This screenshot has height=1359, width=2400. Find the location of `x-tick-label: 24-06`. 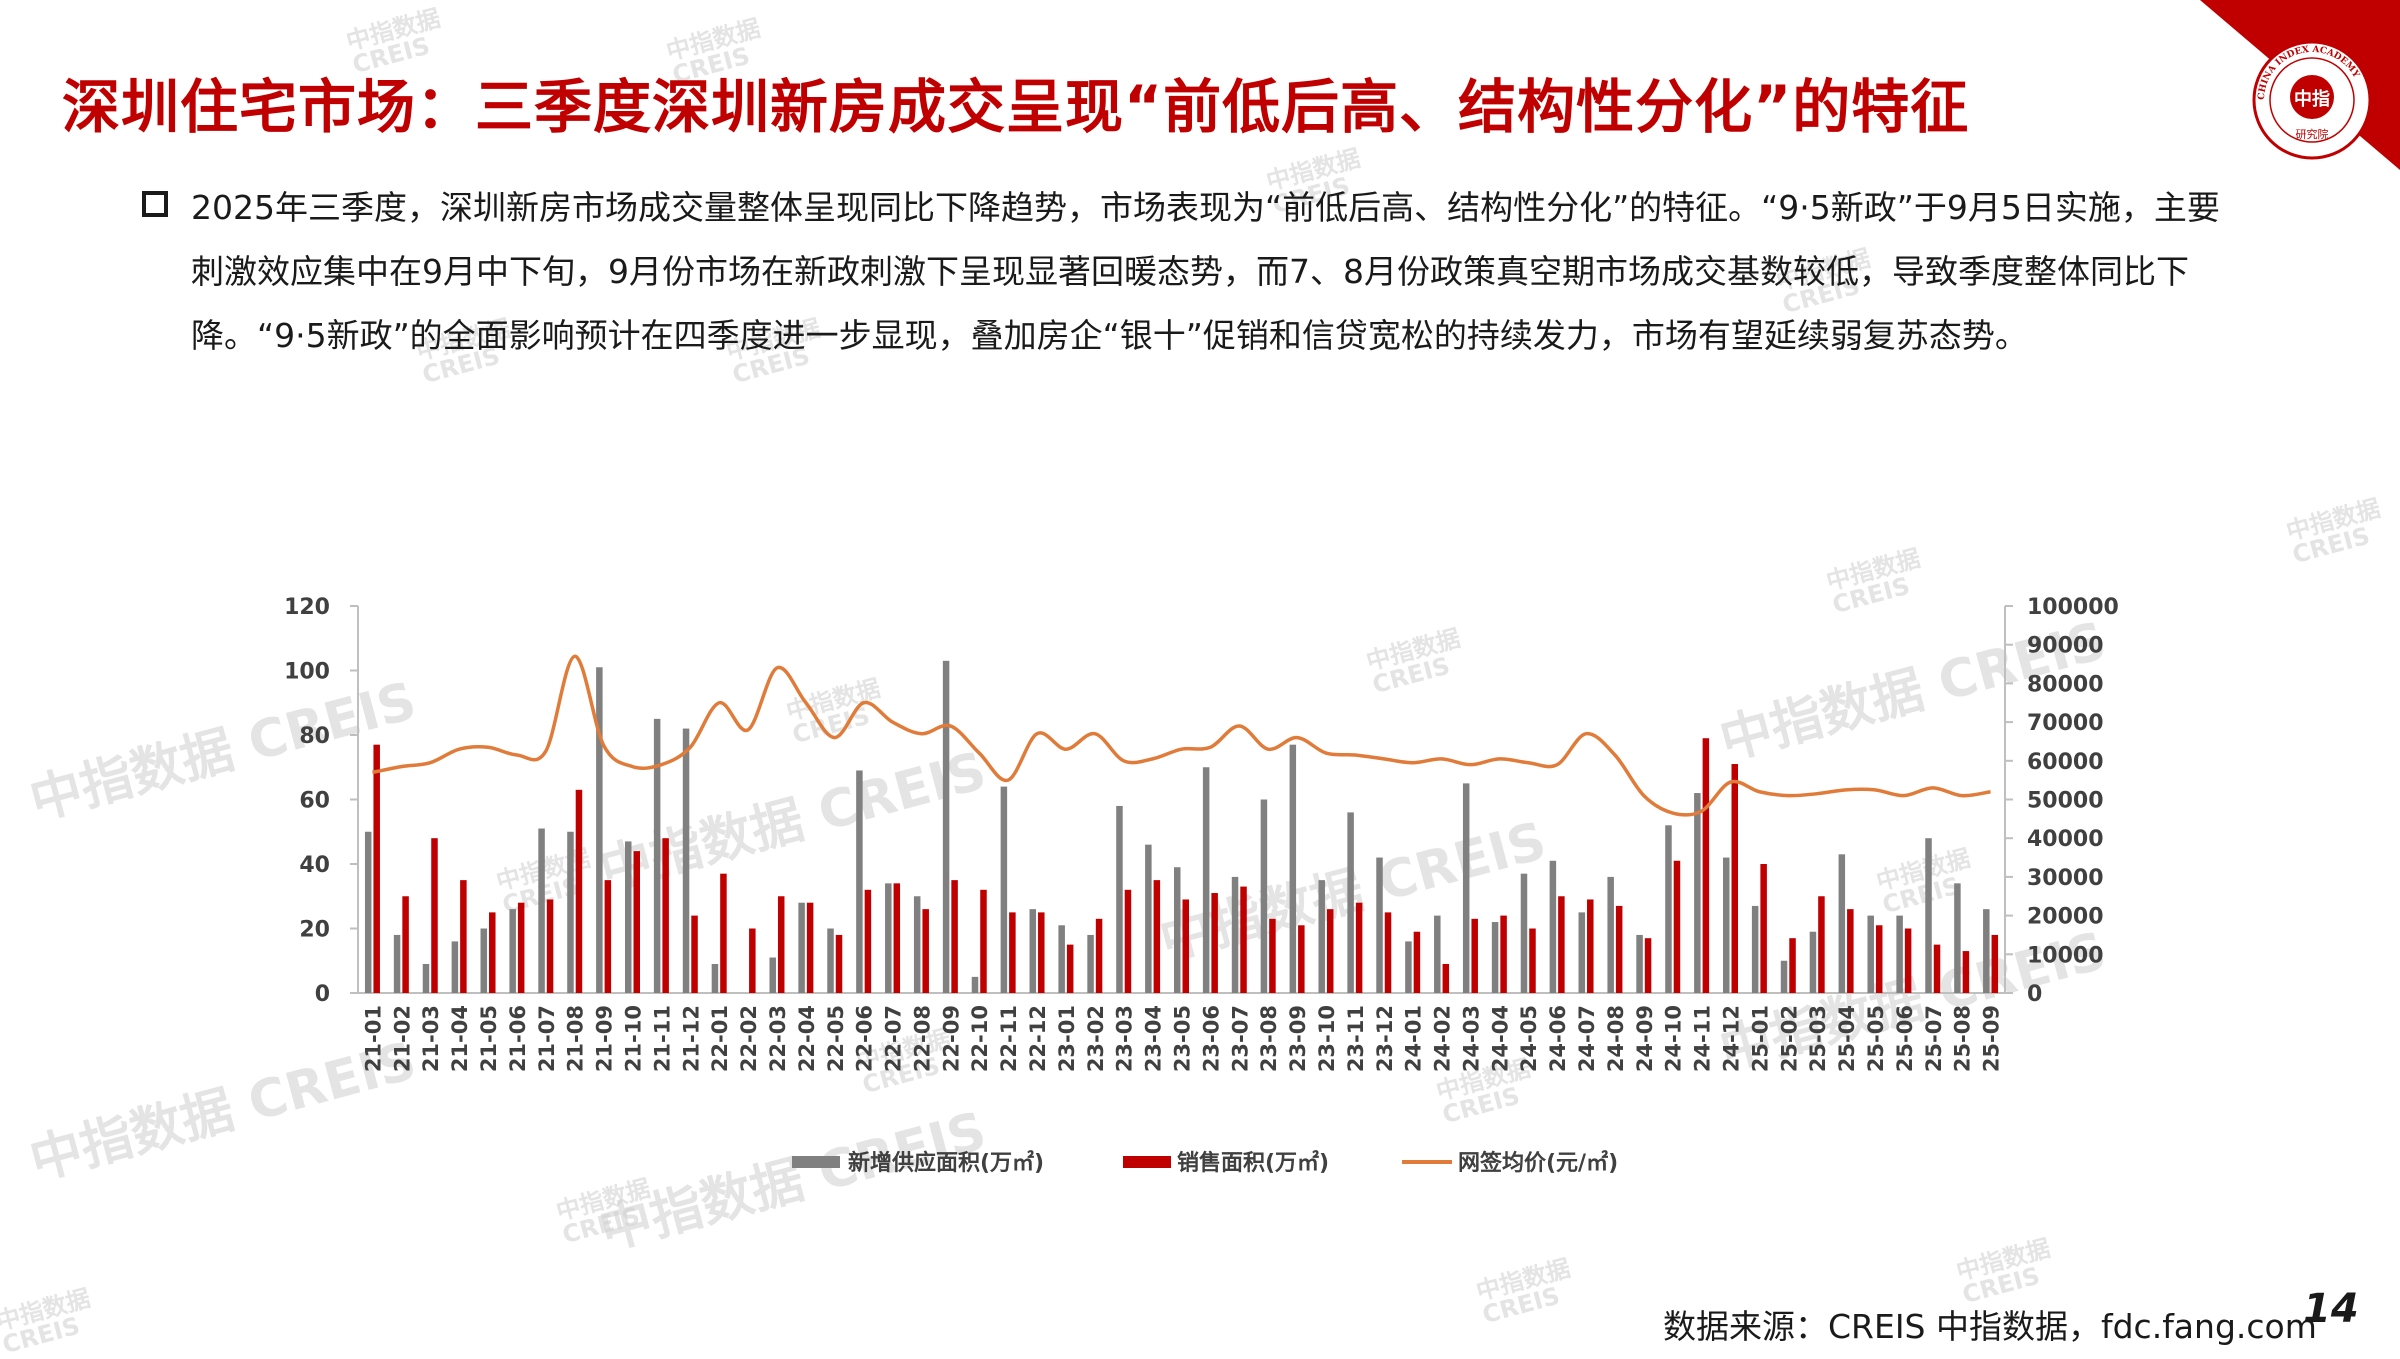

x-tick-label: 24-06 is located at coordinates (1558, 1038).